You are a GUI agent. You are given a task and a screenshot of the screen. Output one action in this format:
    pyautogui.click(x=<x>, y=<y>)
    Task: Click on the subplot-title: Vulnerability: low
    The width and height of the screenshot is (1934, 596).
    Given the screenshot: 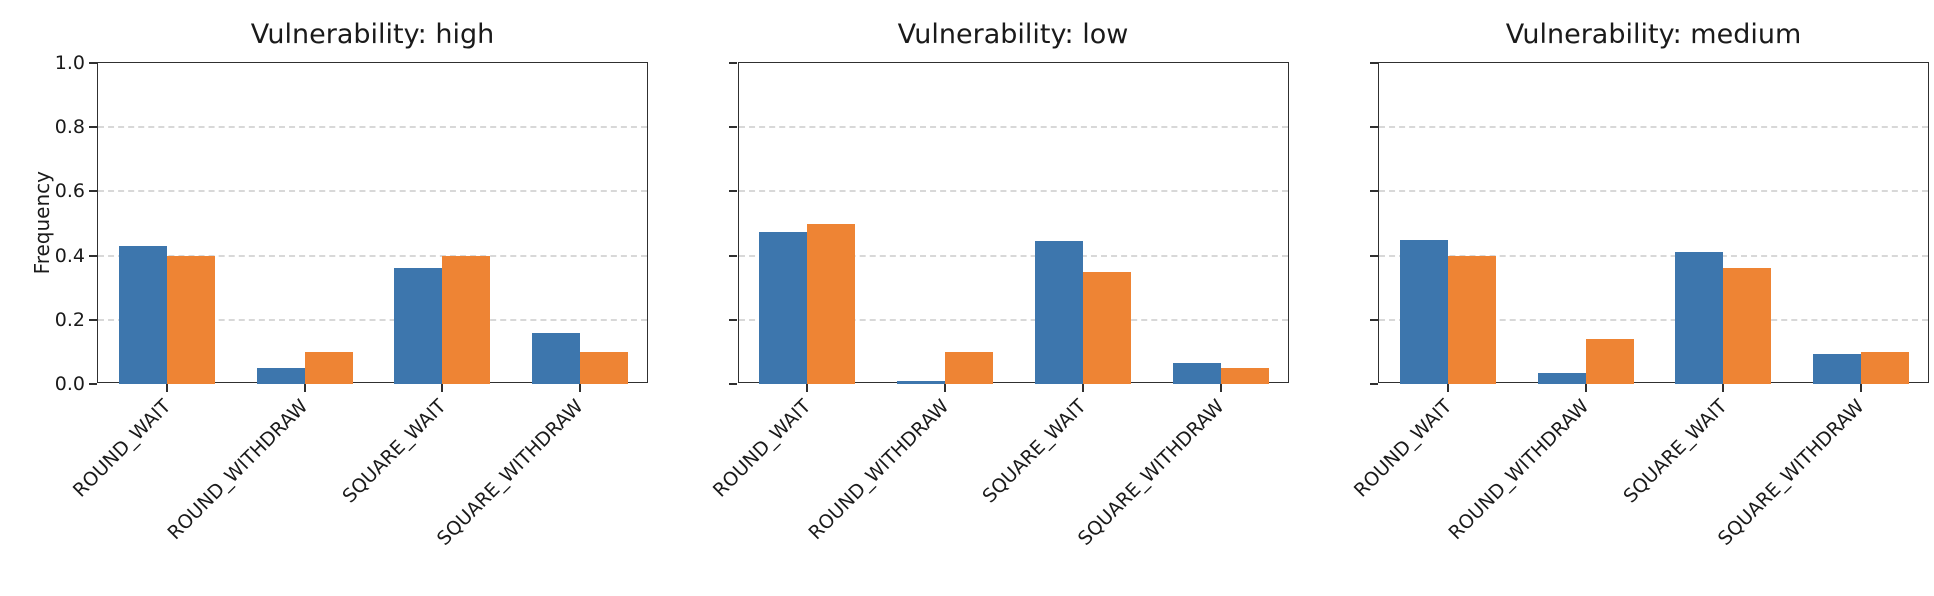 What is the action you would take?
    pyautogui.click(x=1013, y=34)
    